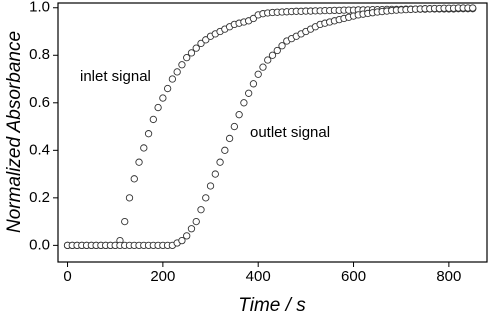 Image resolution: width=489 pixels, height=321 pixels. I want to click on x-tick-label: 600, so click(353, 276).